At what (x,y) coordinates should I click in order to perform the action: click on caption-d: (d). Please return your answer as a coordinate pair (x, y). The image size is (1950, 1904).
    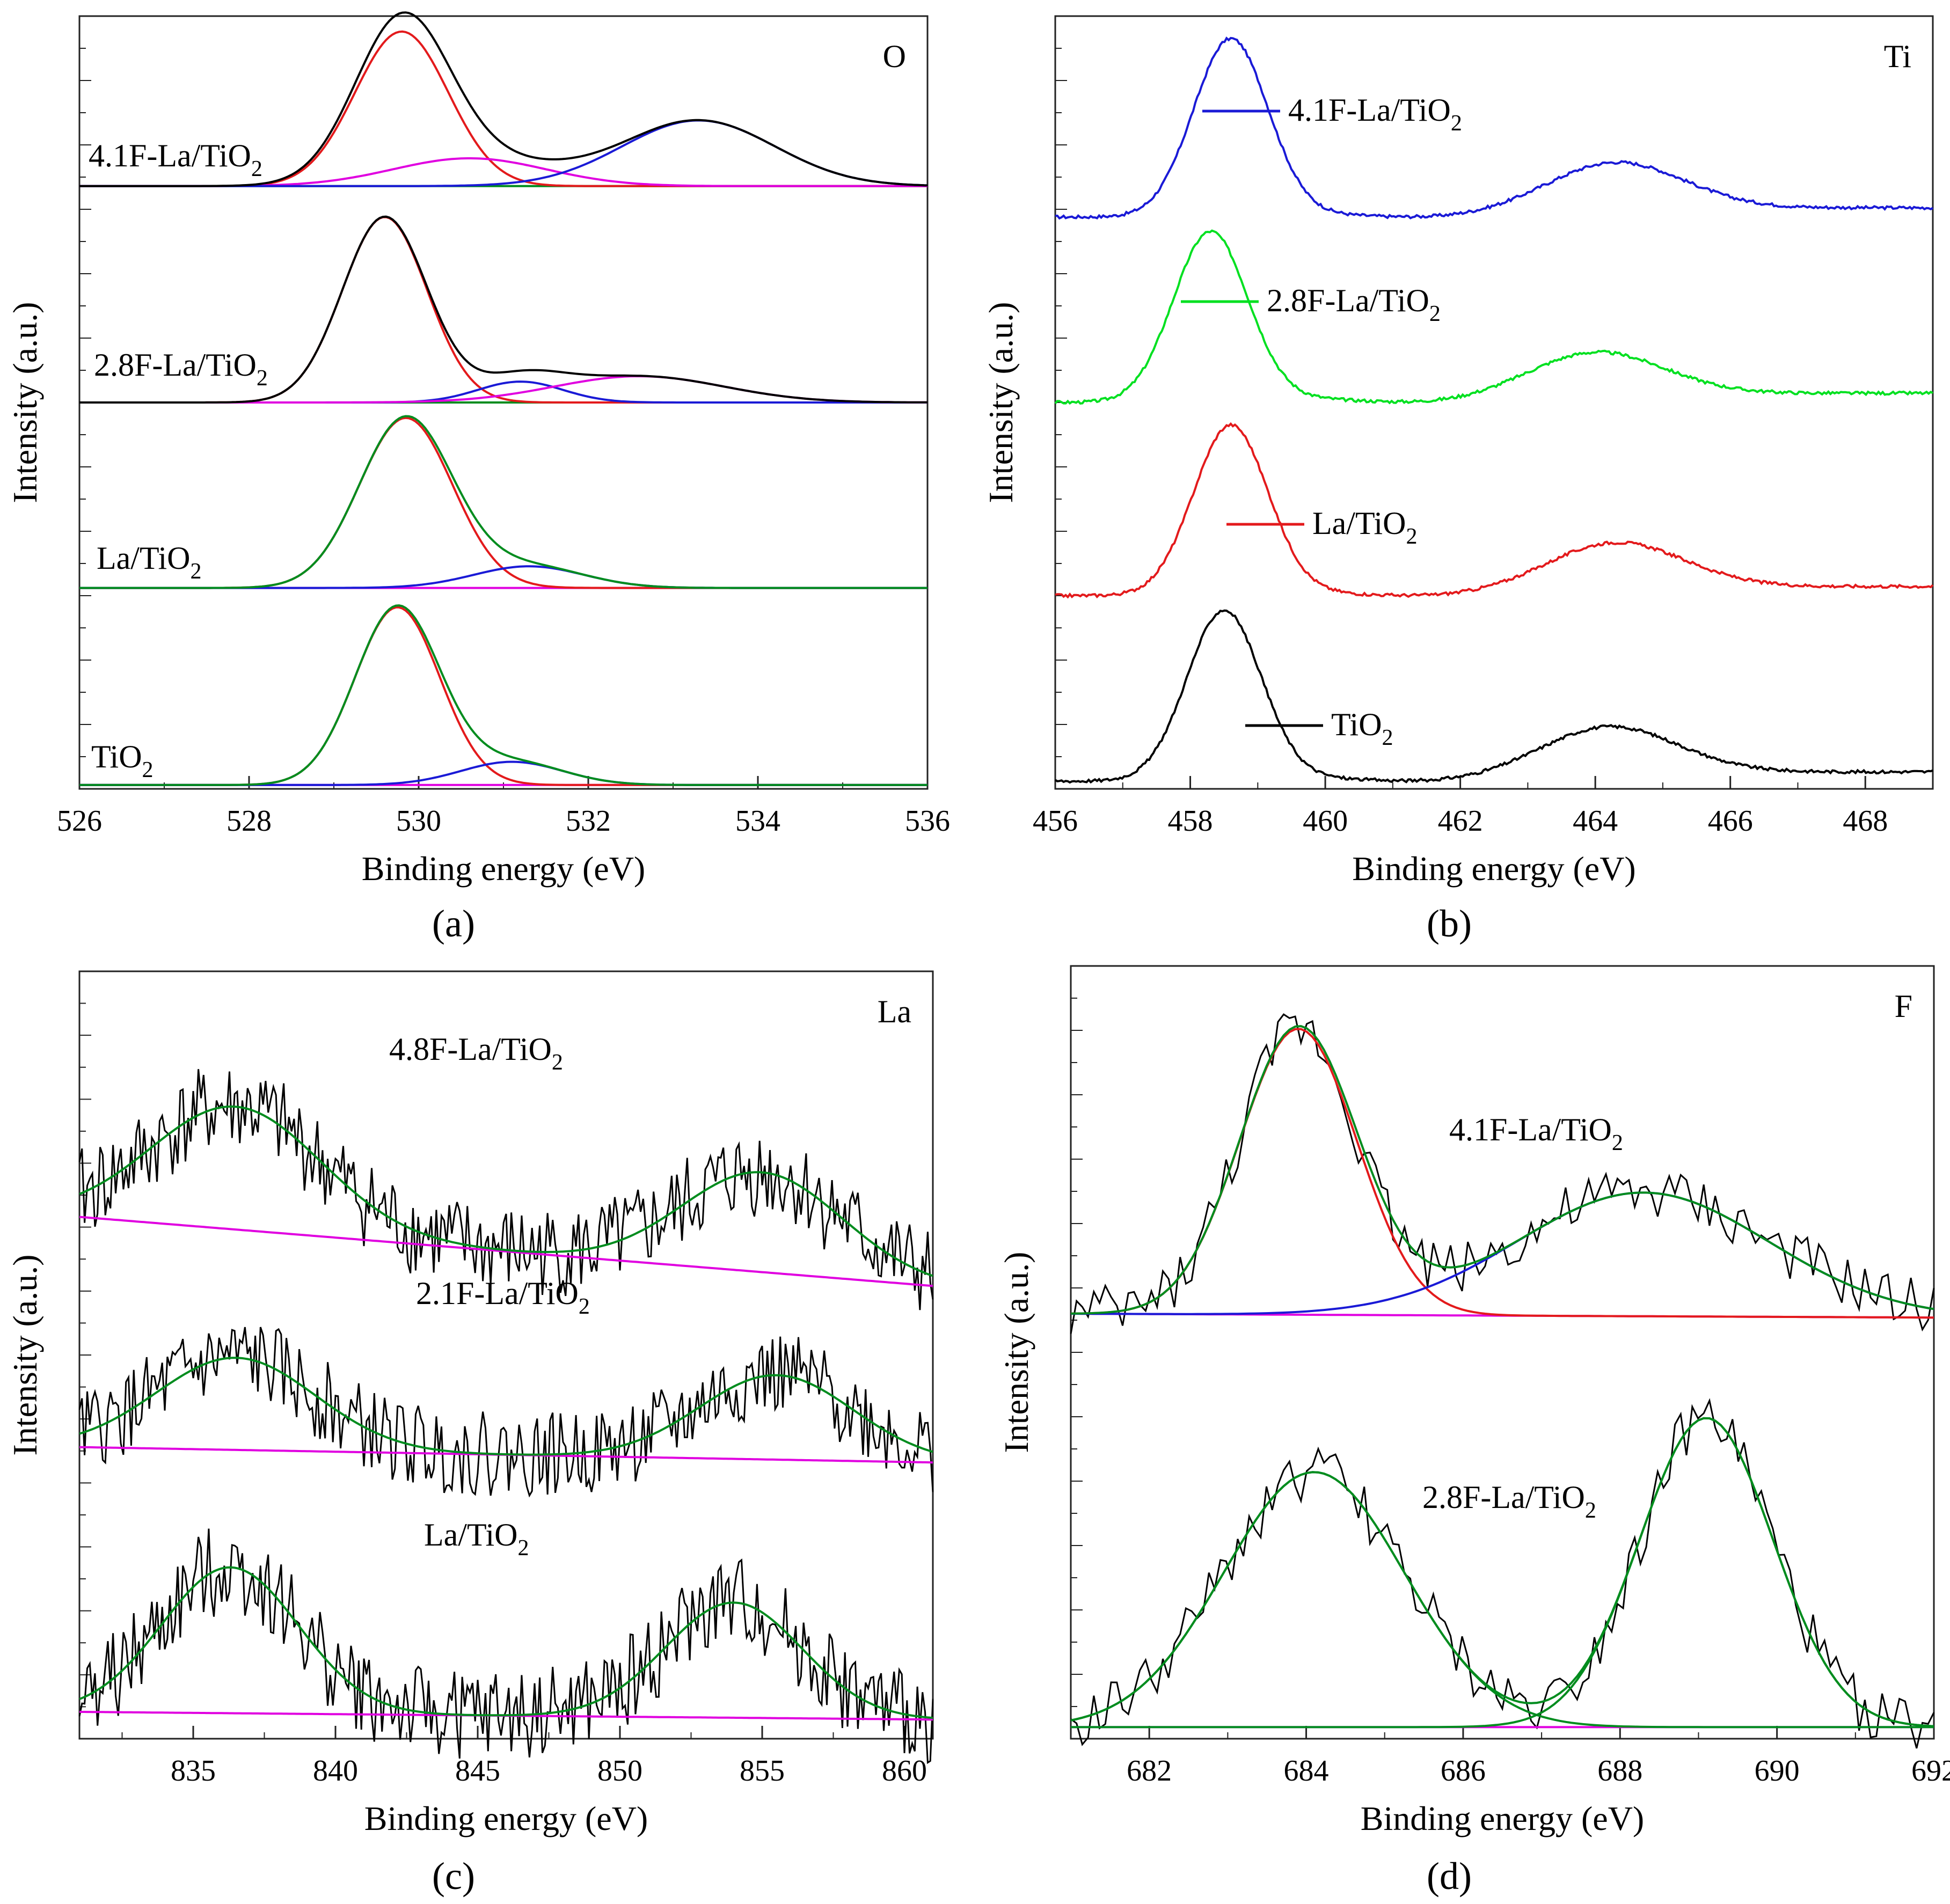
    Looking at the image, I should click on (1449, 1877).